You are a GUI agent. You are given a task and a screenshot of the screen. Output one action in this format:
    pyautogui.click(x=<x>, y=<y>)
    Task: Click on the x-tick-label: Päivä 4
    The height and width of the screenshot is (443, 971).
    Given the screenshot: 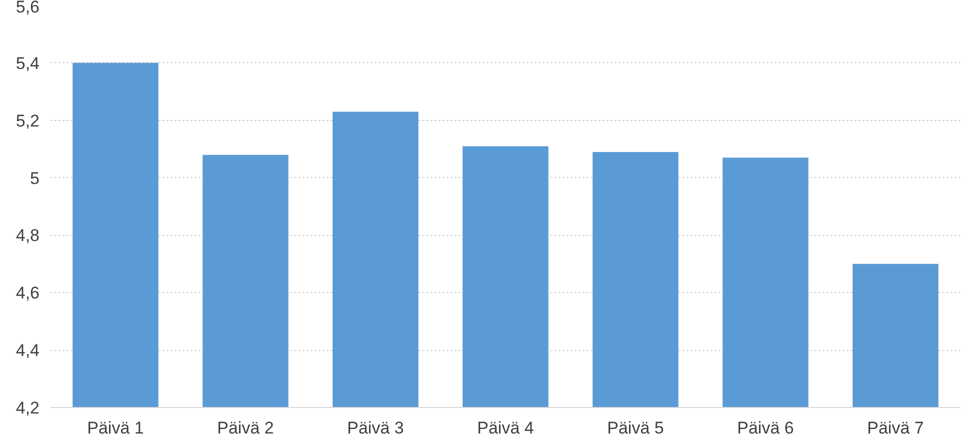 What is the action you would take?
    pyautogui.click(x=505, y=428)
    